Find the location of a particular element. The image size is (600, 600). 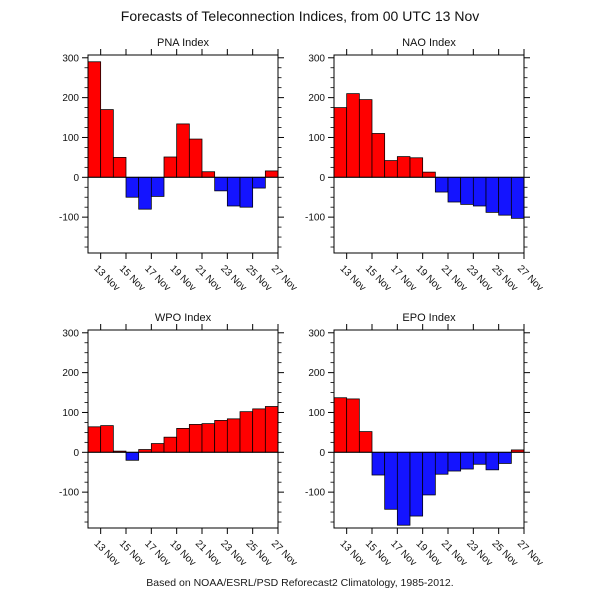

chart-title: EPO Index is located at coordinates (429, 318).